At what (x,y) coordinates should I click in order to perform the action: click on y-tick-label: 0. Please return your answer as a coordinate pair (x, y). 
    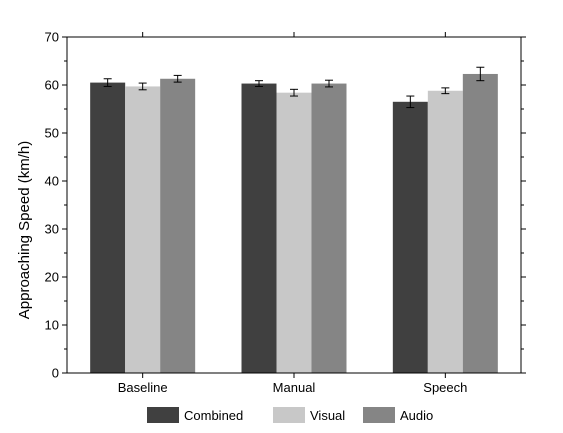
    Looking at the image, I should click on (55, 373).